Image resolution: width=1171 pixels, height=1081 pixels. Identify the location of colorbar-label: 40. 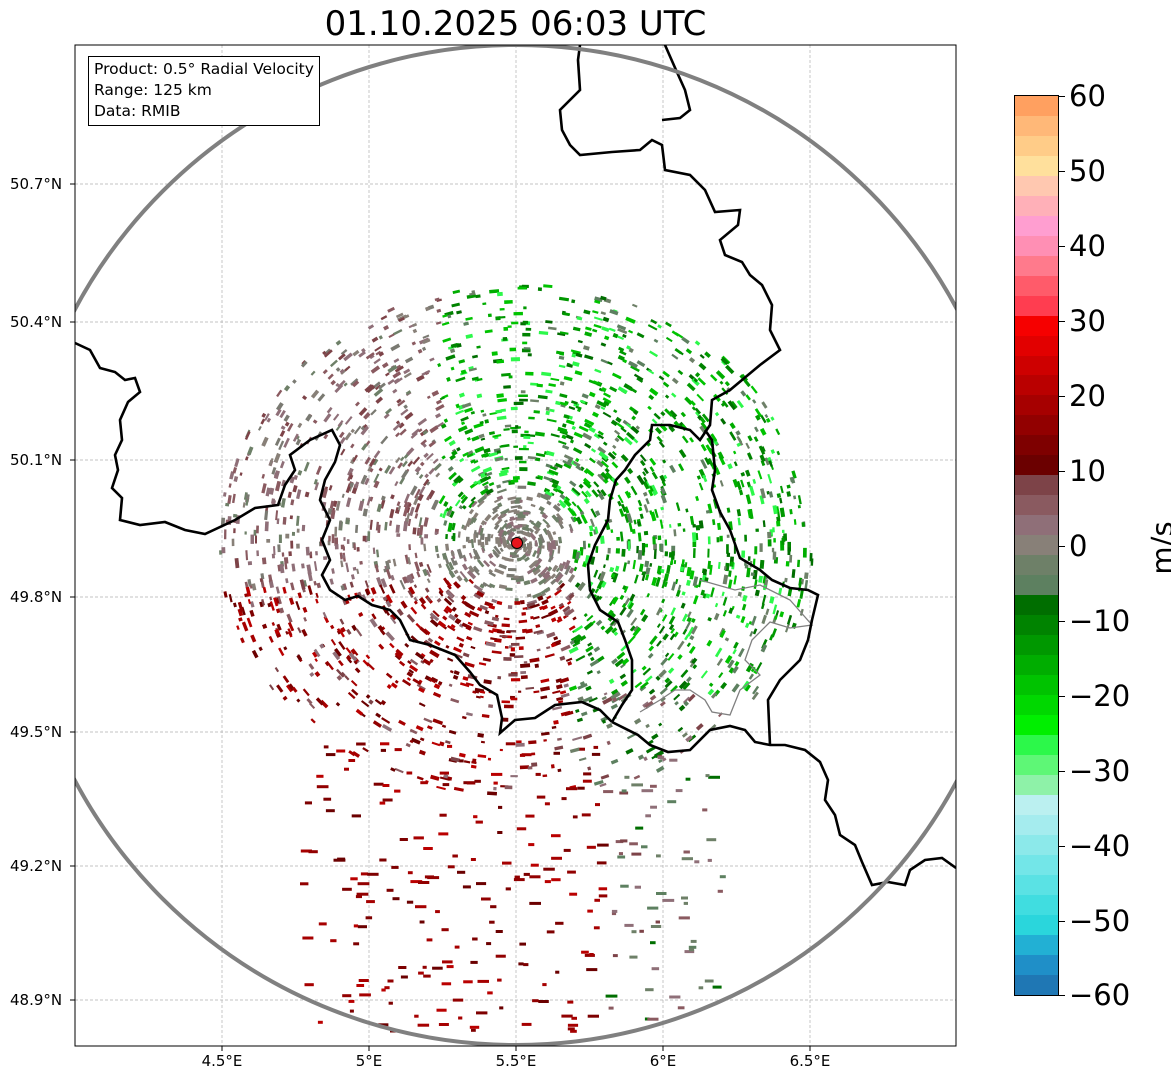
(1087, 246).